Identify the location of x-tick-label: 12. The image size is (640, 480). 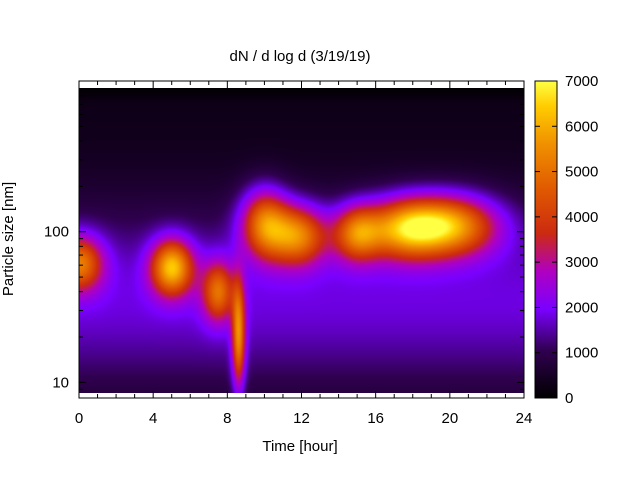
(301, 418).